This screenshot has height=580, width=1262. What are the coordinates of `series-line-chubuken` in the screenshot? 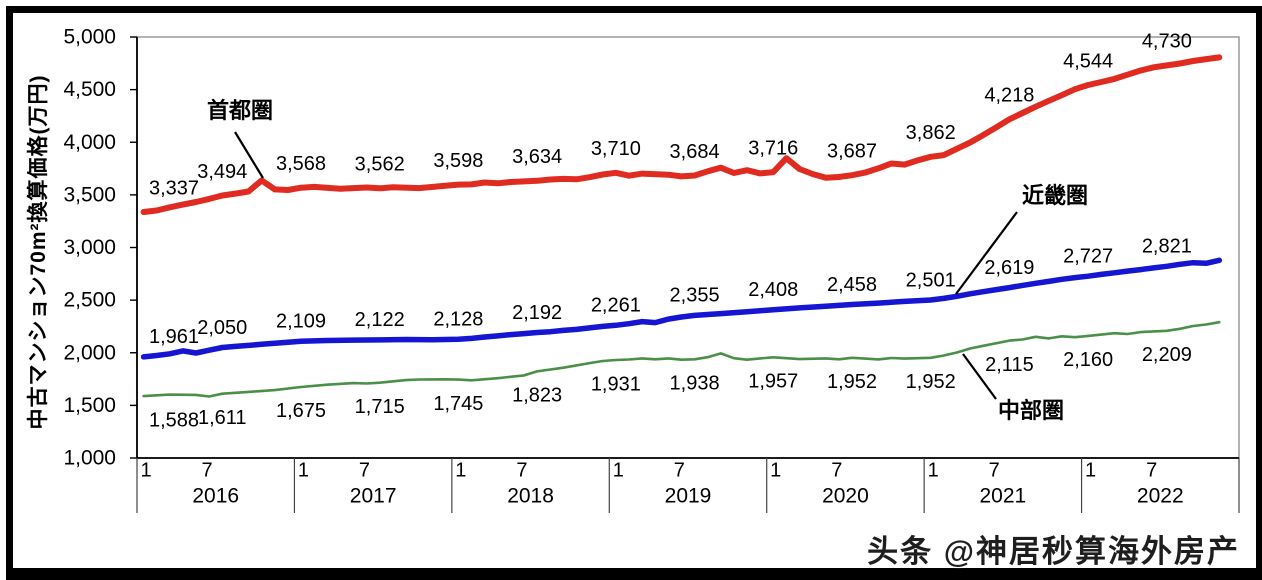 It's located at (681, 359).